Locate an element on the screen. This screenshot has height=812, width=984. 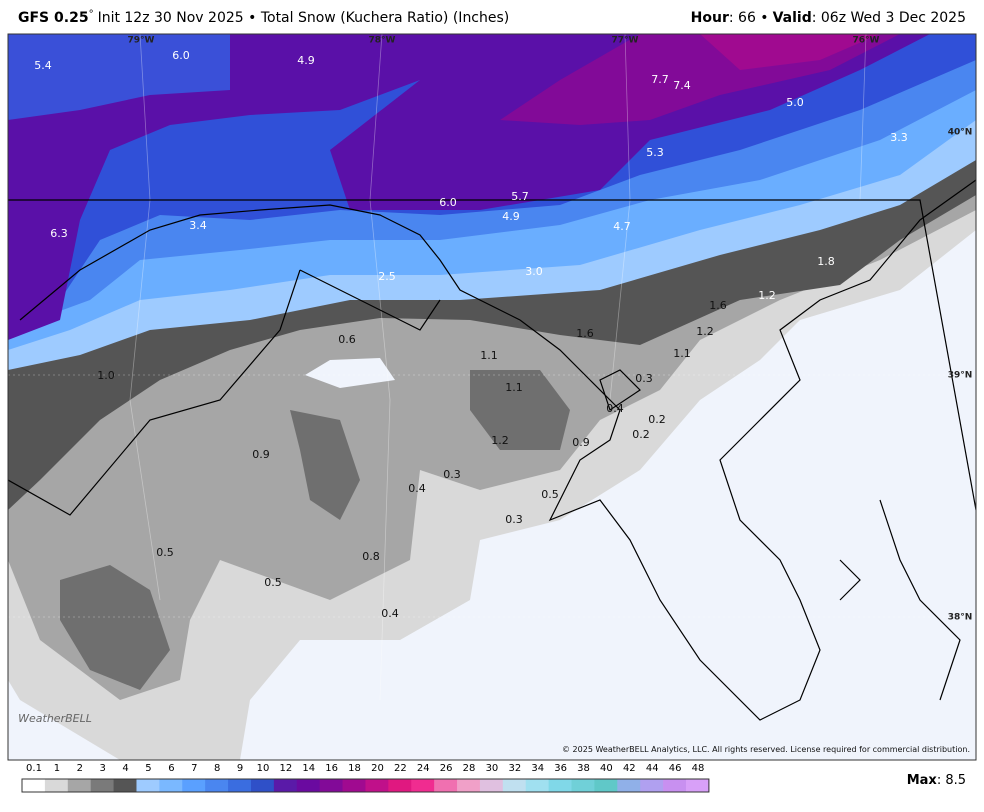
blue-notch is located at coordinates (119, 77).